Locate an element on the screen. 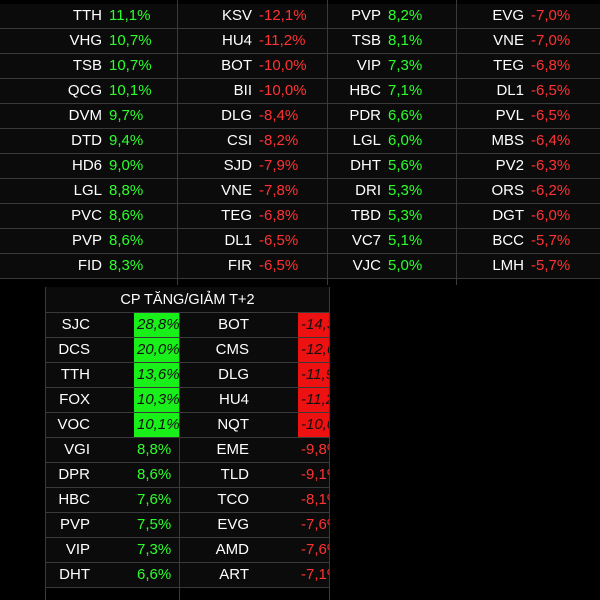 The height and width of the screenshot is (600, 600). table-row: SJD -7,9% is located at coordinates (252, 166).